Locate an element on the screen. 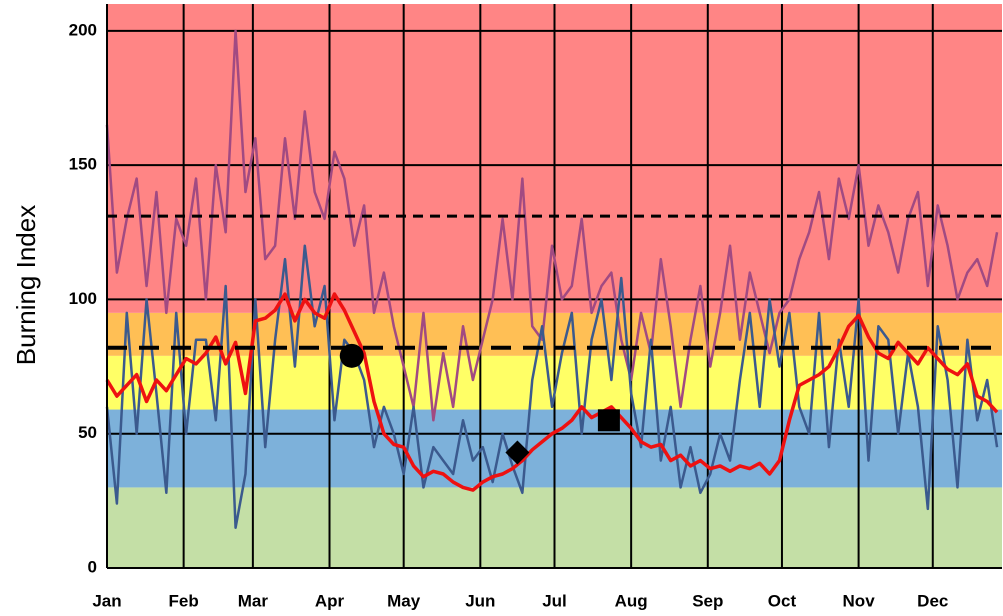  x-tick-label: Mar is located at coordinates (253, 600).